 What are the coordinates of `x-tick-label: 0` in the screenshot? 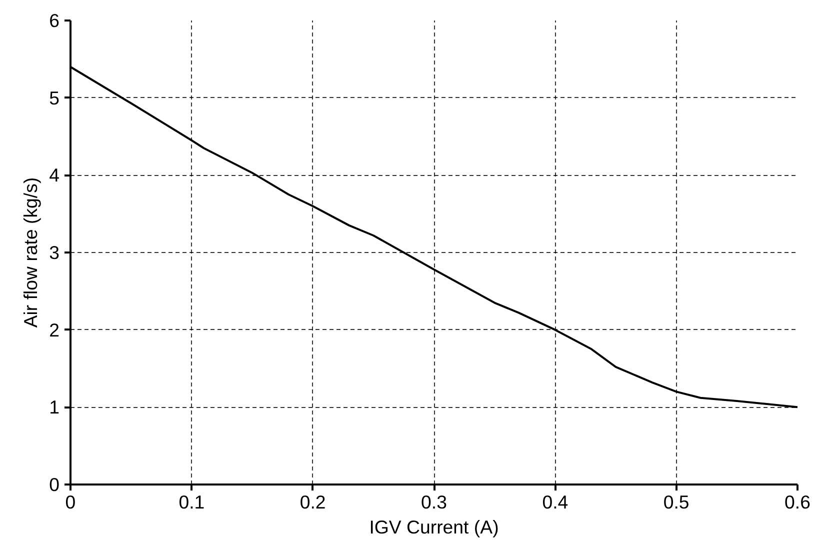 It's located at (70, 502).